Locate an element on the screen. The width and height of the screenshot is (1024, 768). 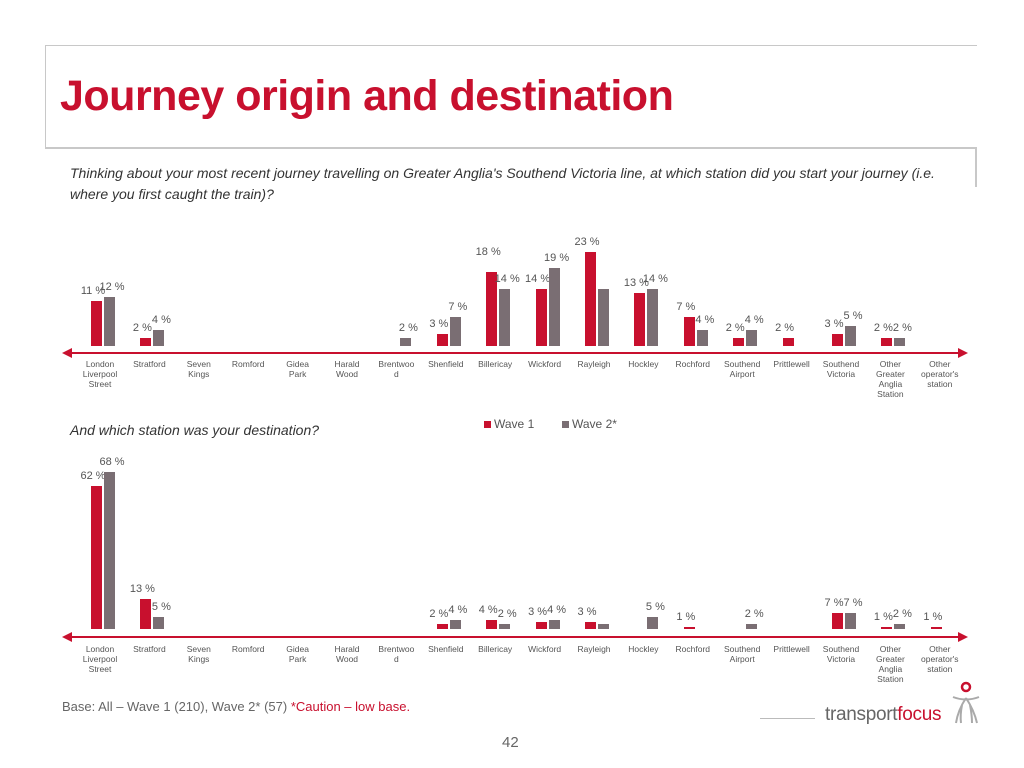
axis-tick-label: Seven Kings is located at coordinates (198, 369).